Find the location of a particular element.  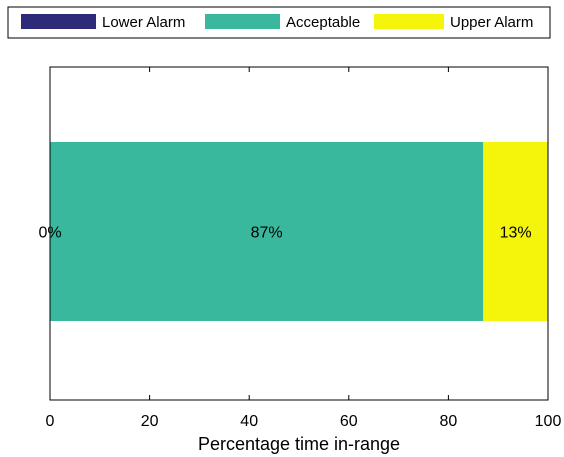

data-label-upper-alarm: 13% is located at coordinates (516, 233).